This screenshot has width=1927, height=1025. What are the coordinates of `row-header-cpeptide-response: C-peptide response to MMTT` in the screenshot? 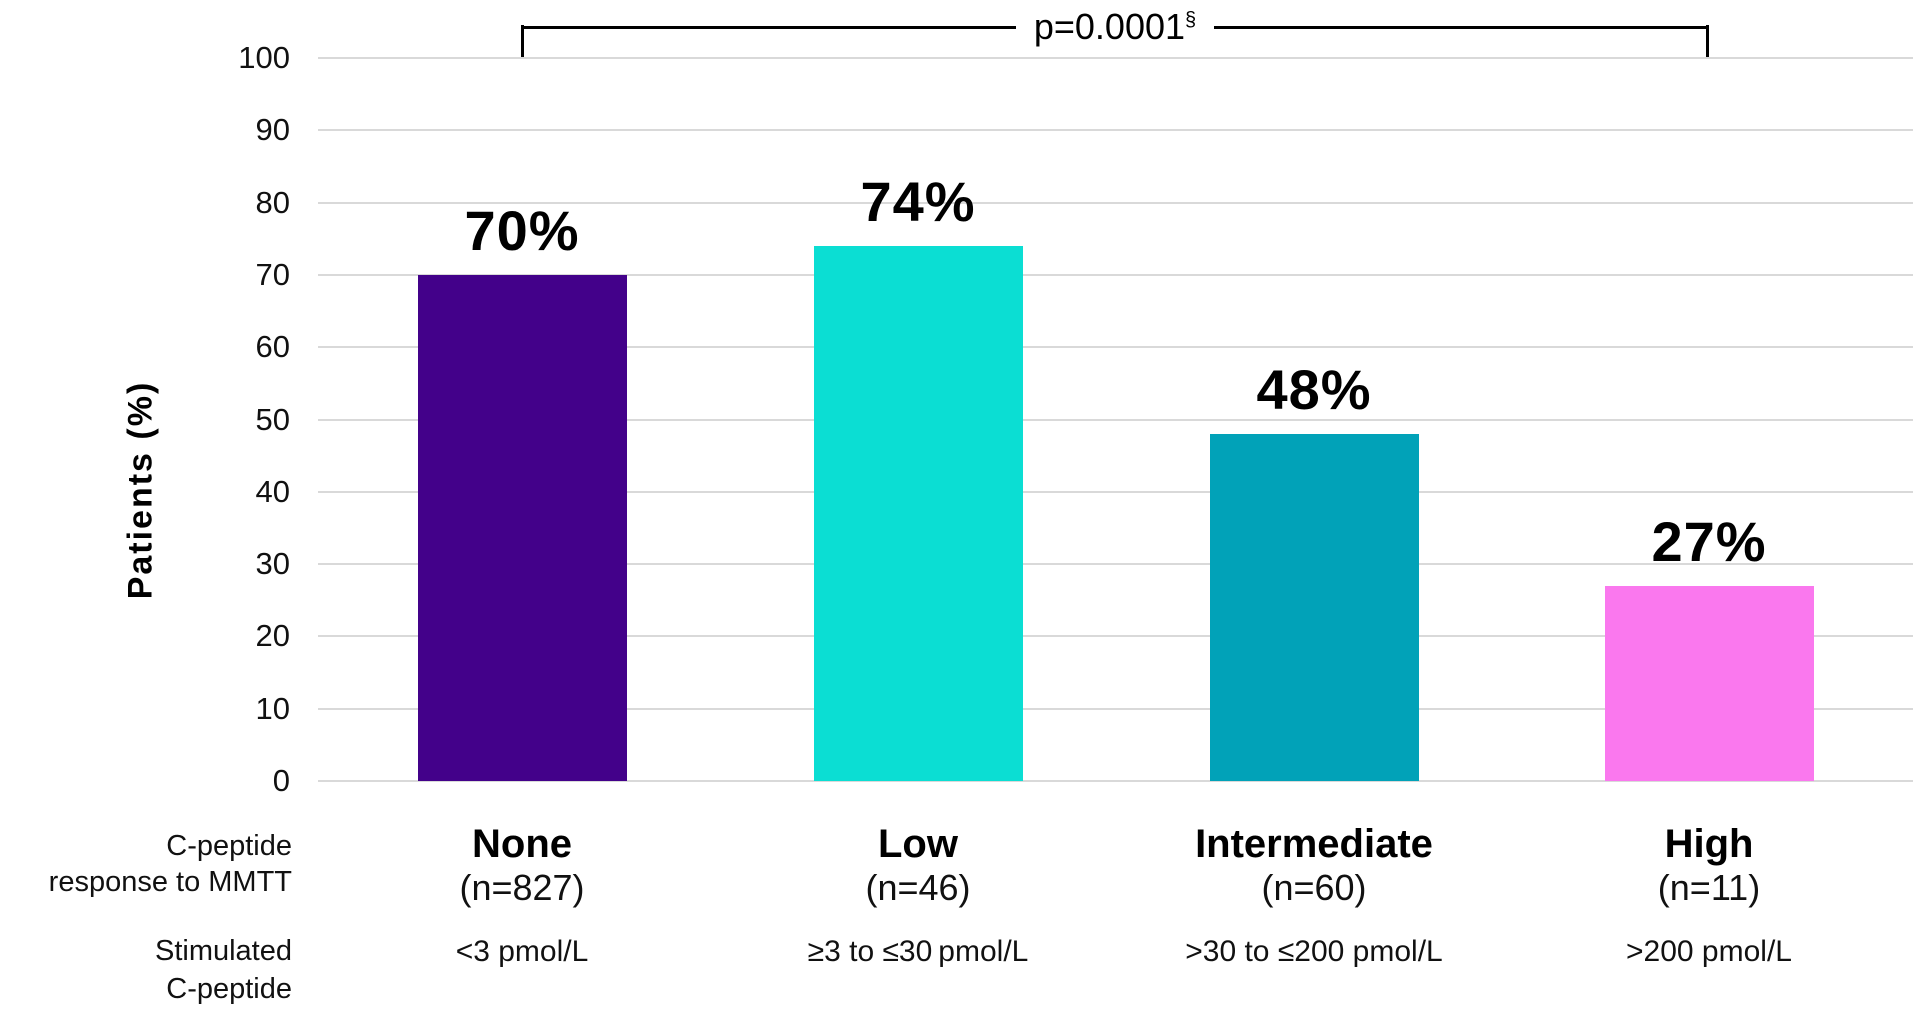 It's located at (146, 864).